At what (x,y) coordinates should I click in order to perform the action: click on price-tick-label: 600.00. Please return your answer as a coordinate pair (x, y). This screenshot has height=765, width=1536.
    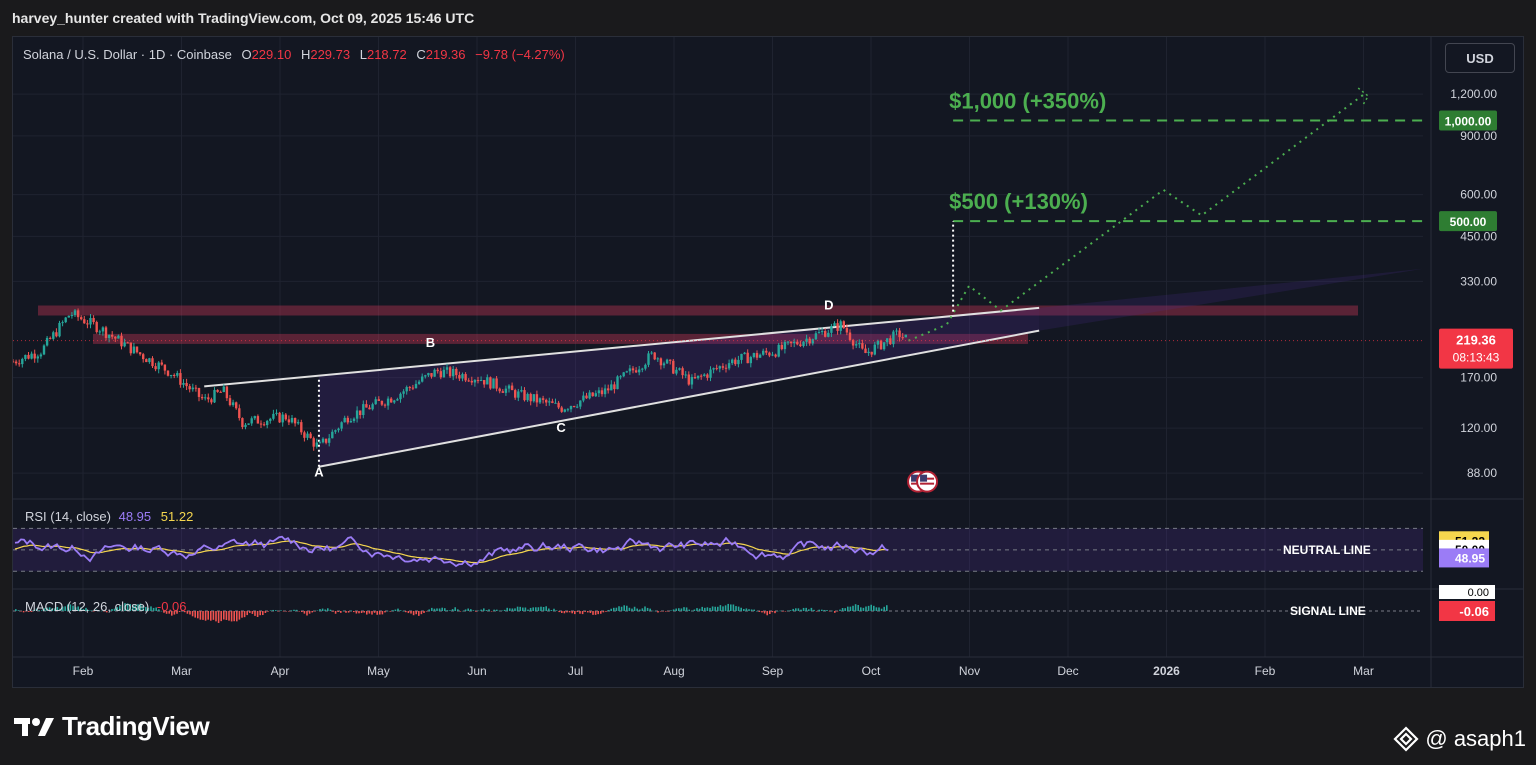
    Looking at the image, I should click on (1478, 195).